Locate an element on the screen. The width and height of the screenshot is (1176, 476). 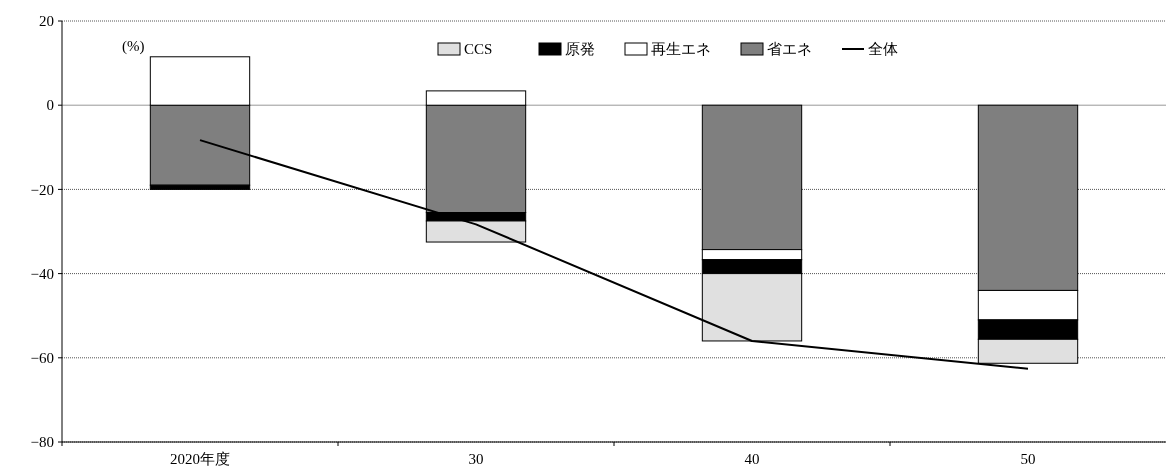
legend-label: CCS is located at coordinates (478, 49).